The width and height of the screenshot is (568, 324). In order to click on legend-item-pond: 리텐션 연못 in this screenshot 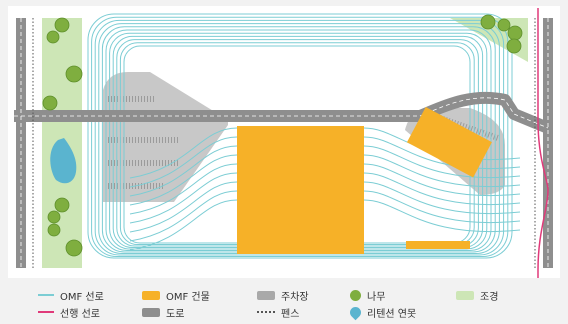, I will do `click(383, 312)`.